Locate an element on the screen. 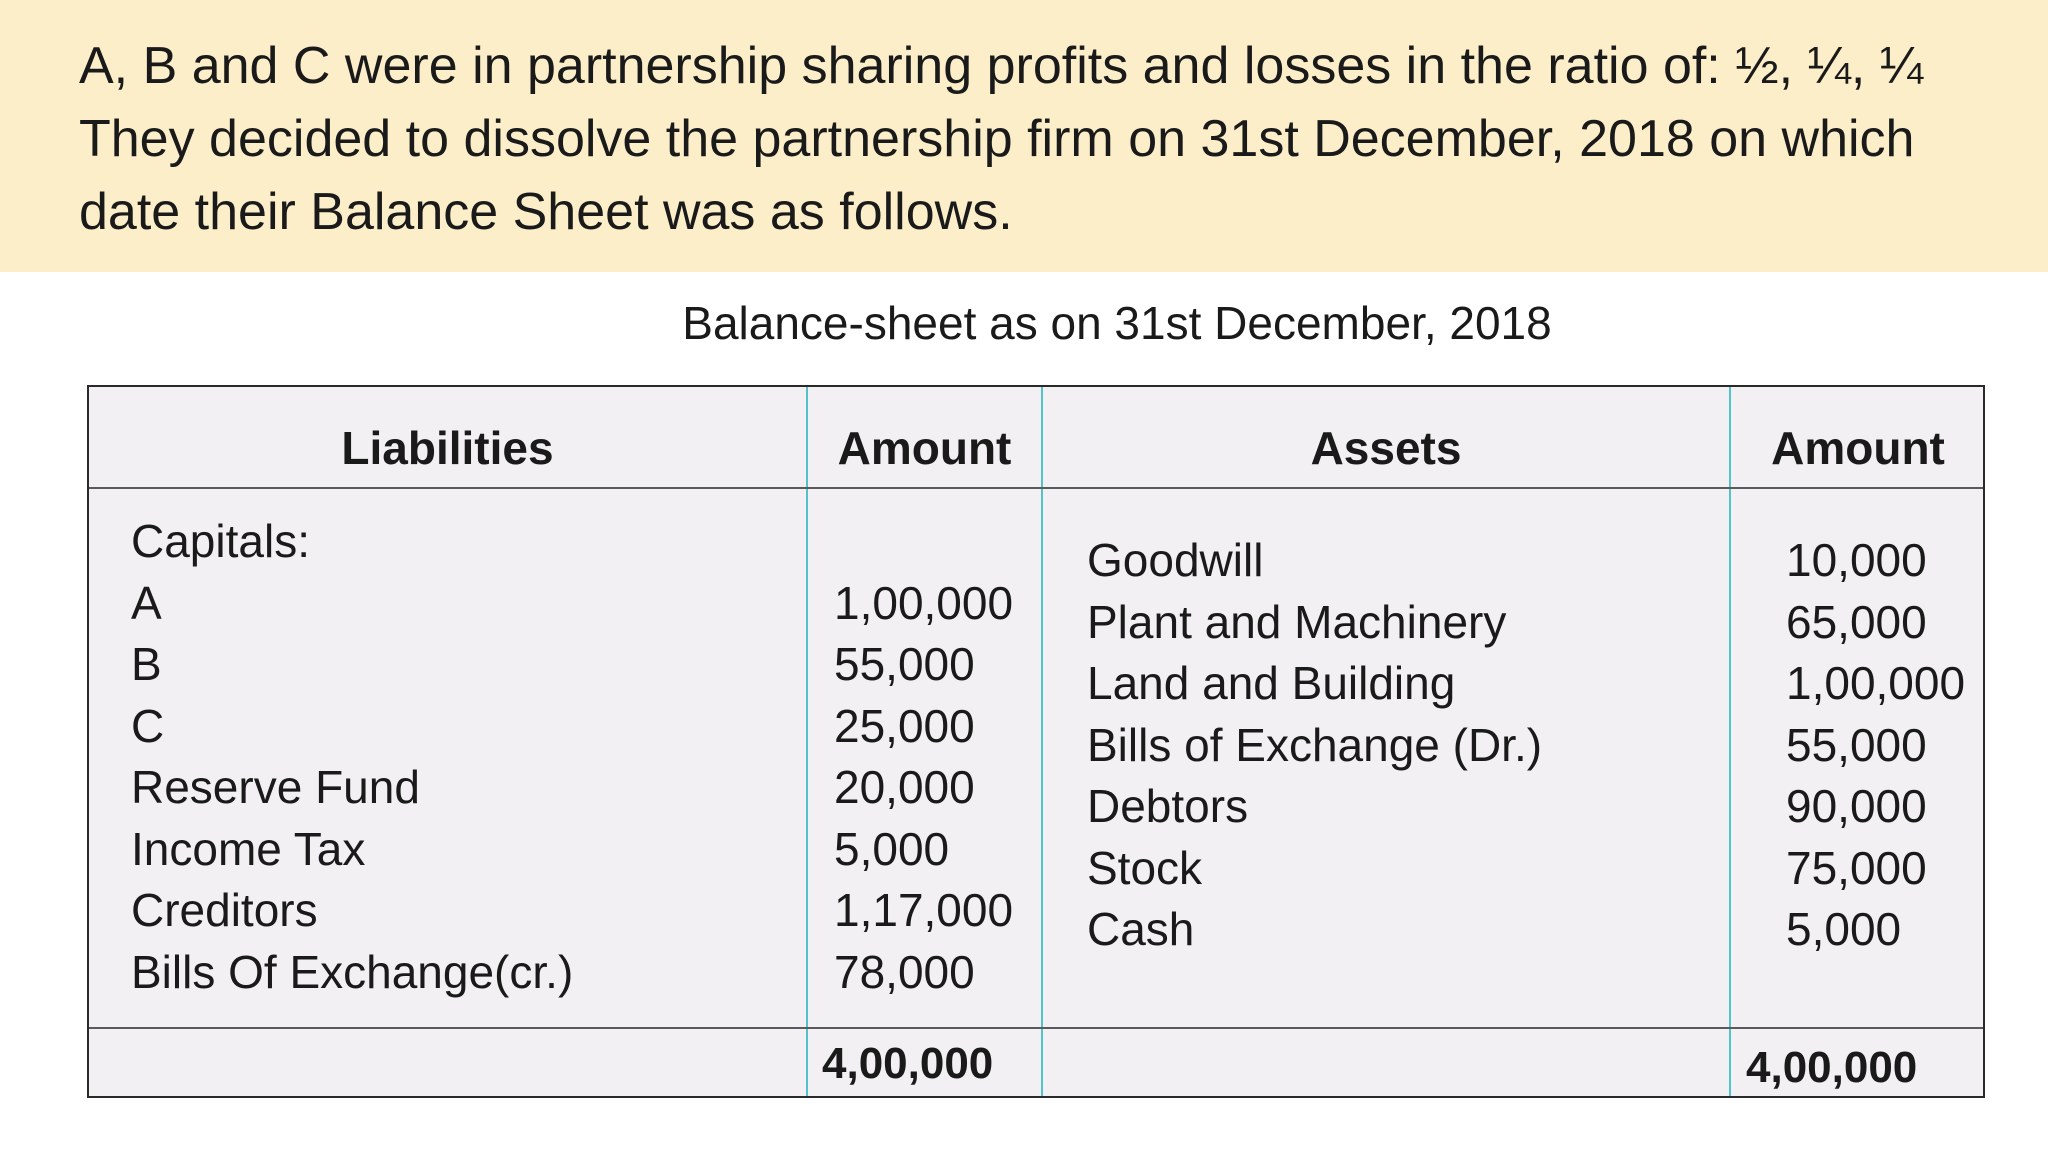 This screenshot has height=1152, width=2048. liability-label: B is located at coordinates (146, 664).